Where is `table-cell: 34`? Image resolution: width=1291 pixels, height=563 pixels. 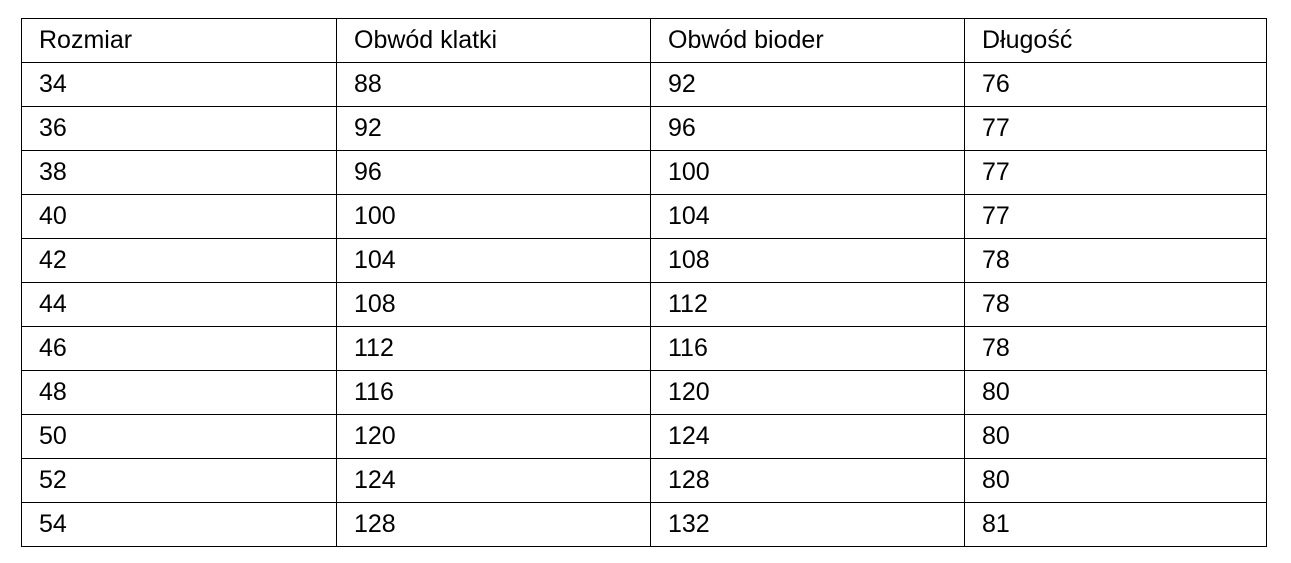 table-cell: 34 is located at coordinates (179, 84).